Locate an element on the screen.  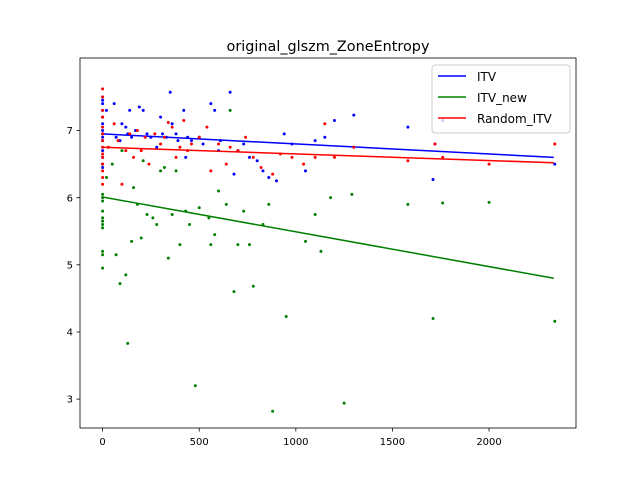
x-tick-label: 0 is located at coordinates (102, 442).